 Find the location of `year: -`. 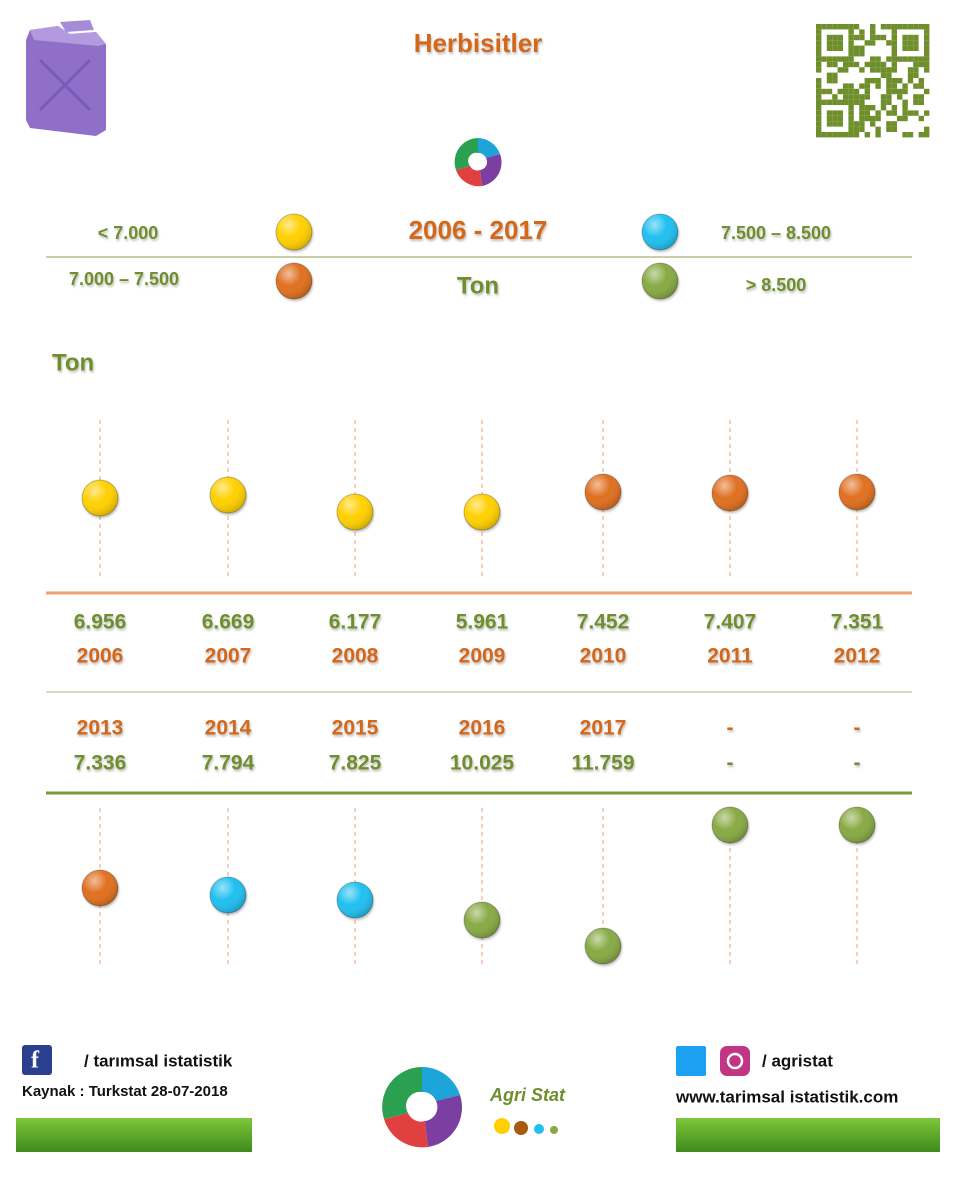

year: - is located at coordinates (857, 728).